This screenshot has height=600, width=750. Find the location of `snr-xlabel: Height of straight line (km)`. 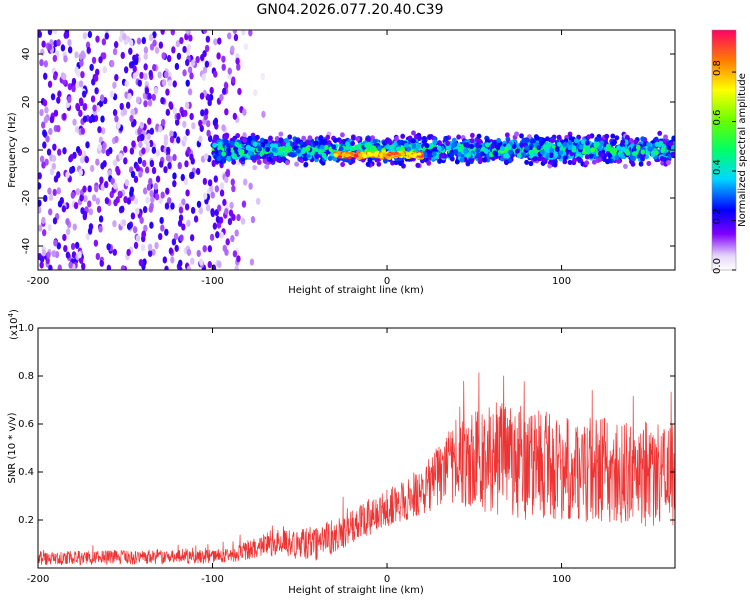

snr-xlabel: Height of straight line (km) is located at coordinates (356, 590).